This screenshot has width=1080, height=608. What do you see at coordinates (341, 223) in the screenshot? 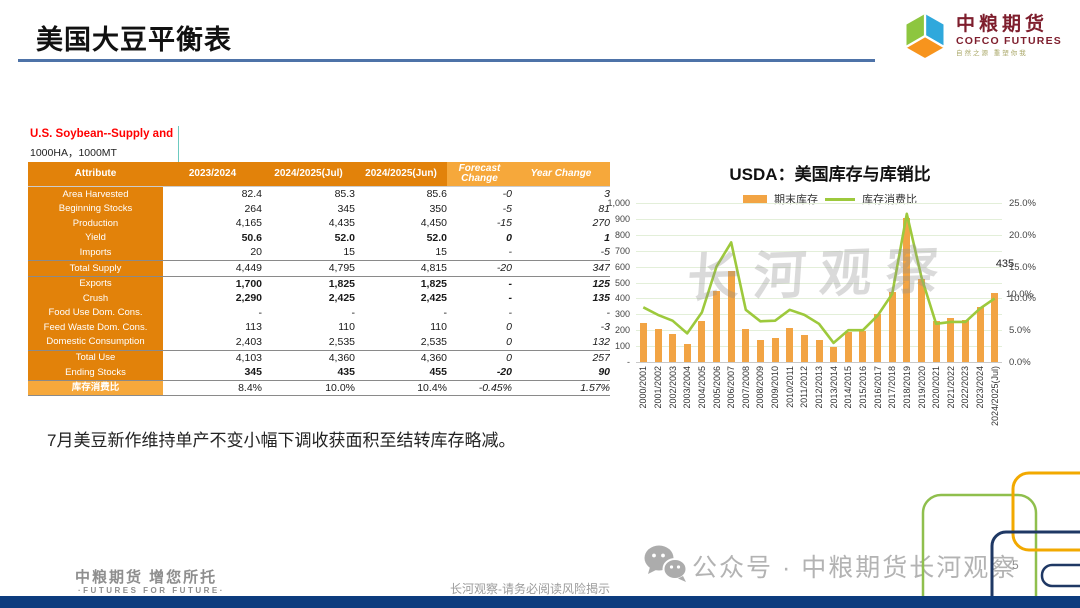
I see `table-cell: 4,435` at bounding box center [341, 223].